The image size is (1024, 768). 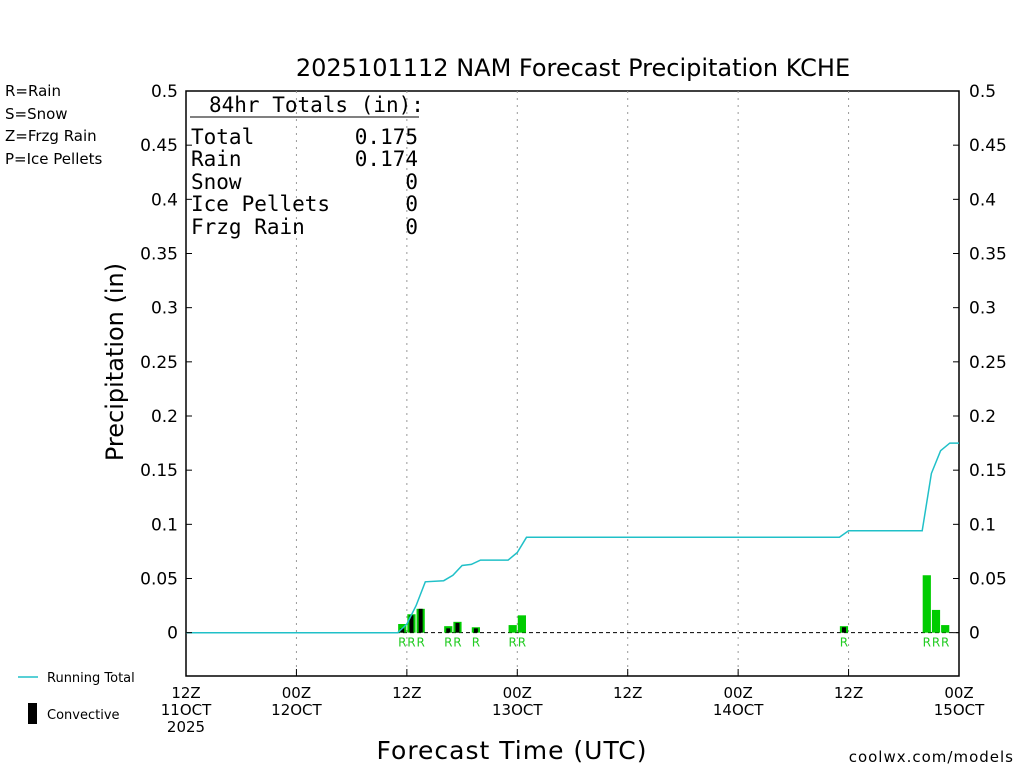 I want to click on totals-value-rain: 0.174, so click(x=386, y=159).